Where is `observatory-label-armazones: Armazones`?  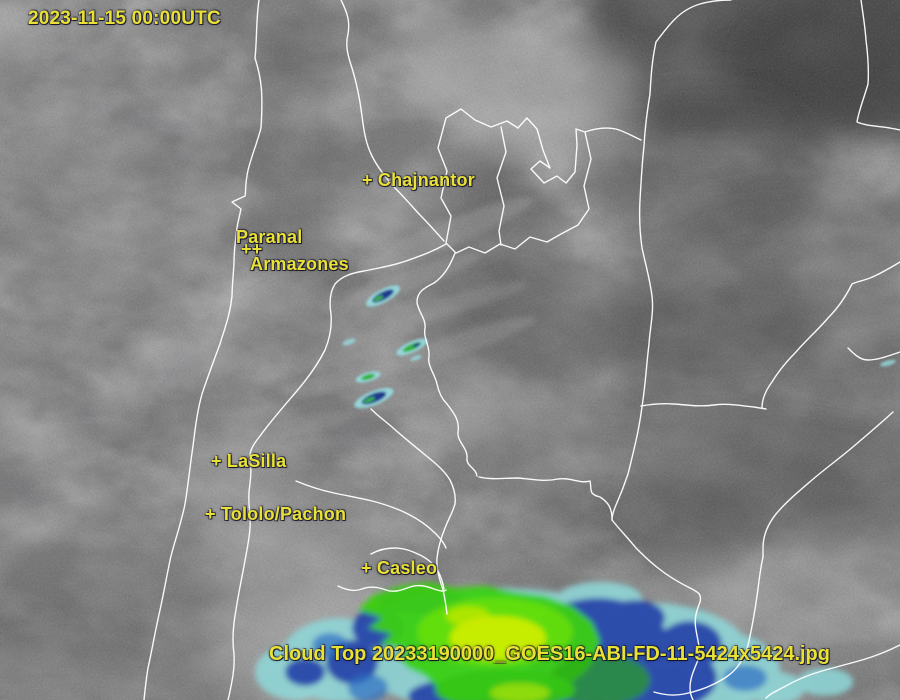 observatory-label-armazones: Armazones is located at coordinates (299, 264).